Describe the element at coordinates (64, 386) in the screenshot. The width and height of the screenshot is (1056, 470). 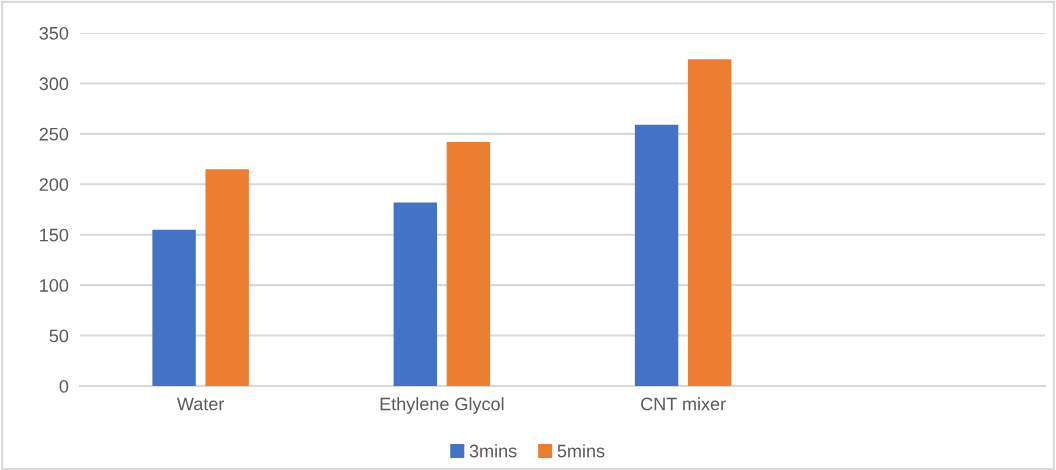
I see `y-tick-label: 0` at that location.